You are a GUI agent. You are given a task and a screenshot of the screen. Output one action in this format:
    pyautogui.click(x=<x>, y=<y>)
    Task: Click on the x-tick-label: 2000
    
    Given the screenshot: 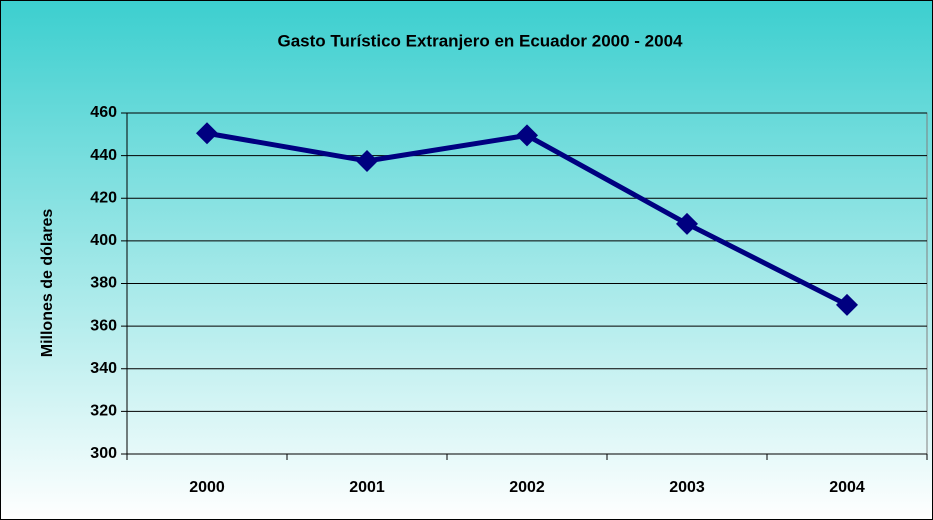 What is the action you would take?
    pyautogui.click(x=207, y=487)
    